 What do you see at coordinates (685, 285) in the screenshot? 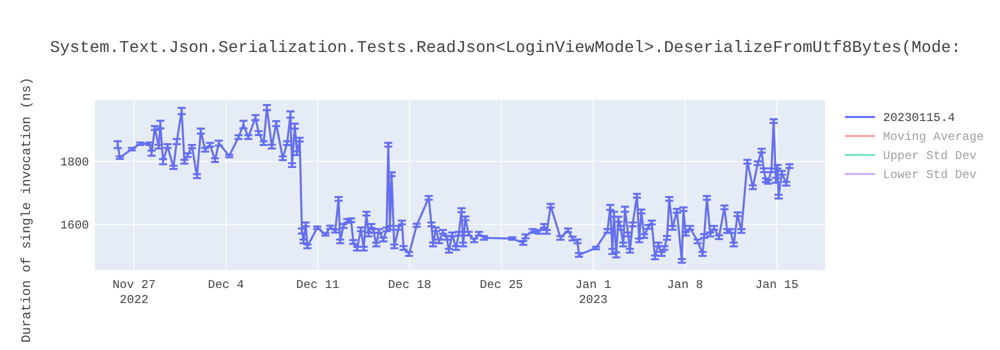
I see `x-tick-label: Jan 8` at bounding box center [685, 285].